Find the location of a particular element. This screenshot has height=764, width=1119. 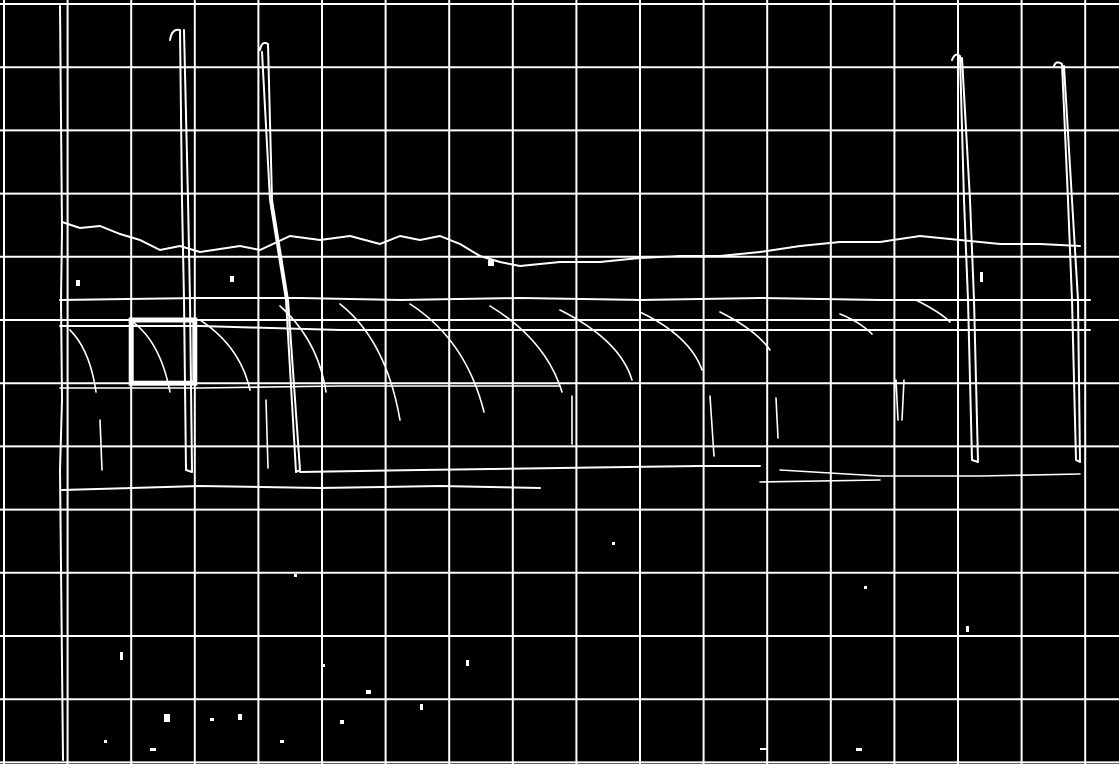

middle-rail-edge is located at coordinates (575, 328).